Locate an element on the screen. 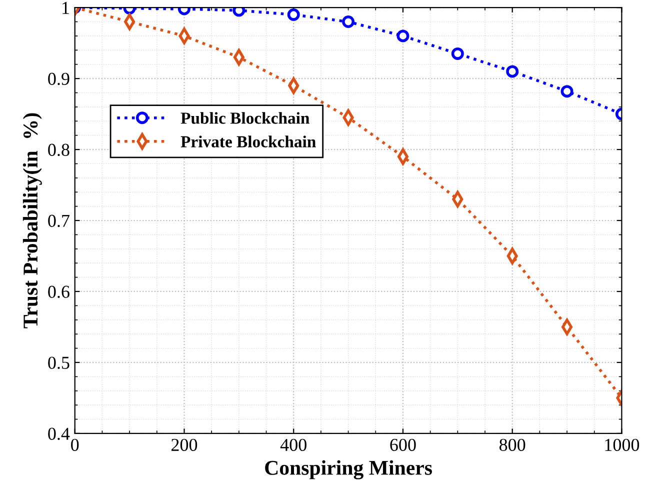  y-tick-label: 0.8 is located at coordinates (59, 150).